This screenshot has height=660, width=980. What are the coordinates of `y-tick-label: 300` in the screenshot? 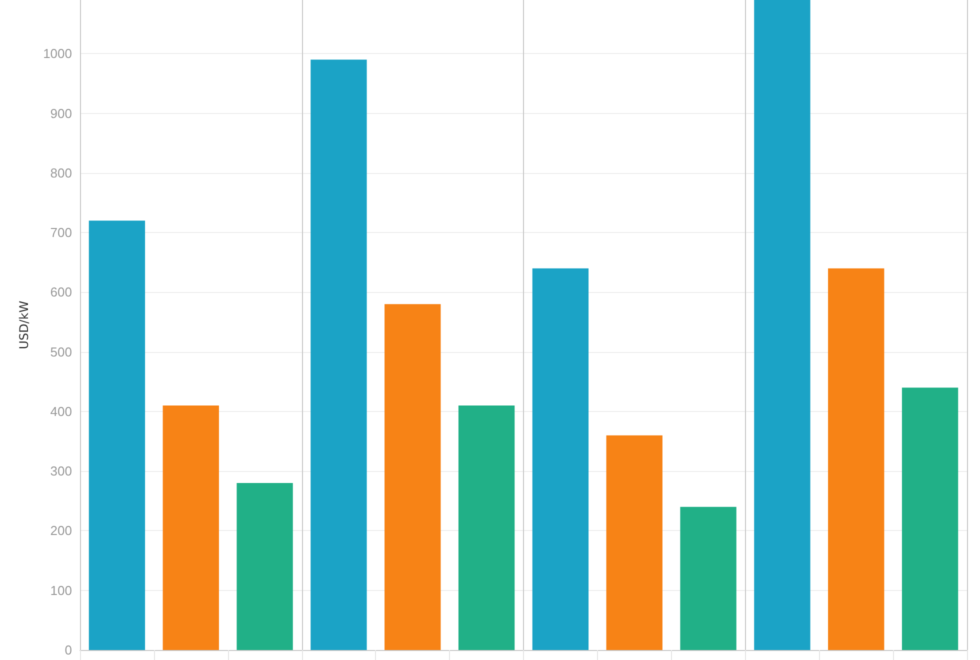 It's located at (61, 471).